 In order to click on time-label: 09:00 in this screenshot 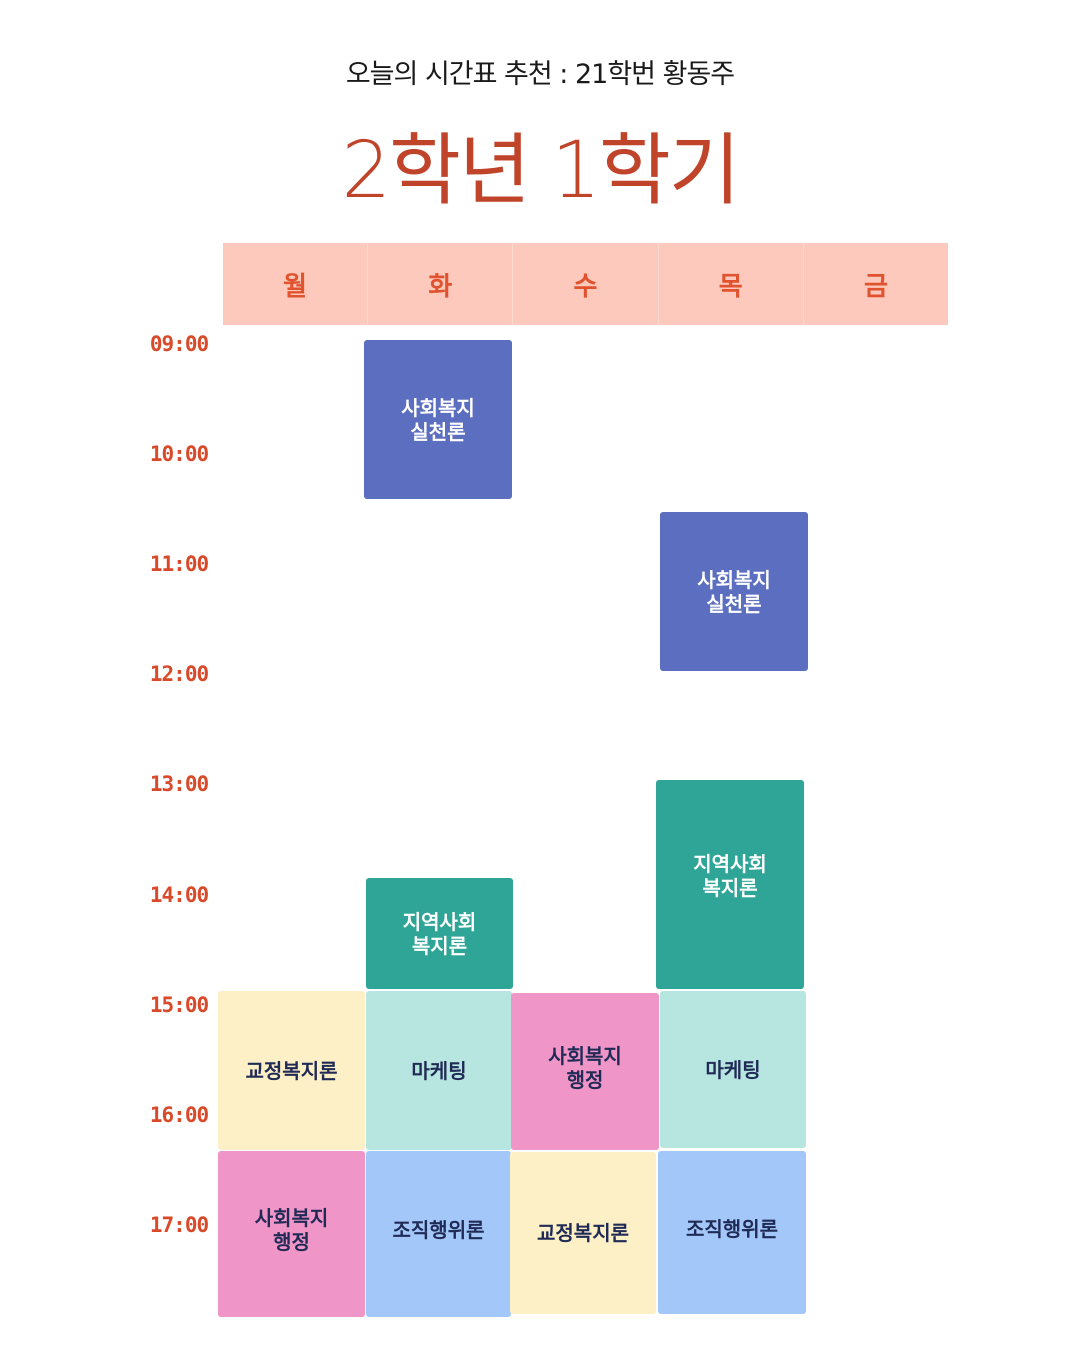, I will do `click(179, 344)`.